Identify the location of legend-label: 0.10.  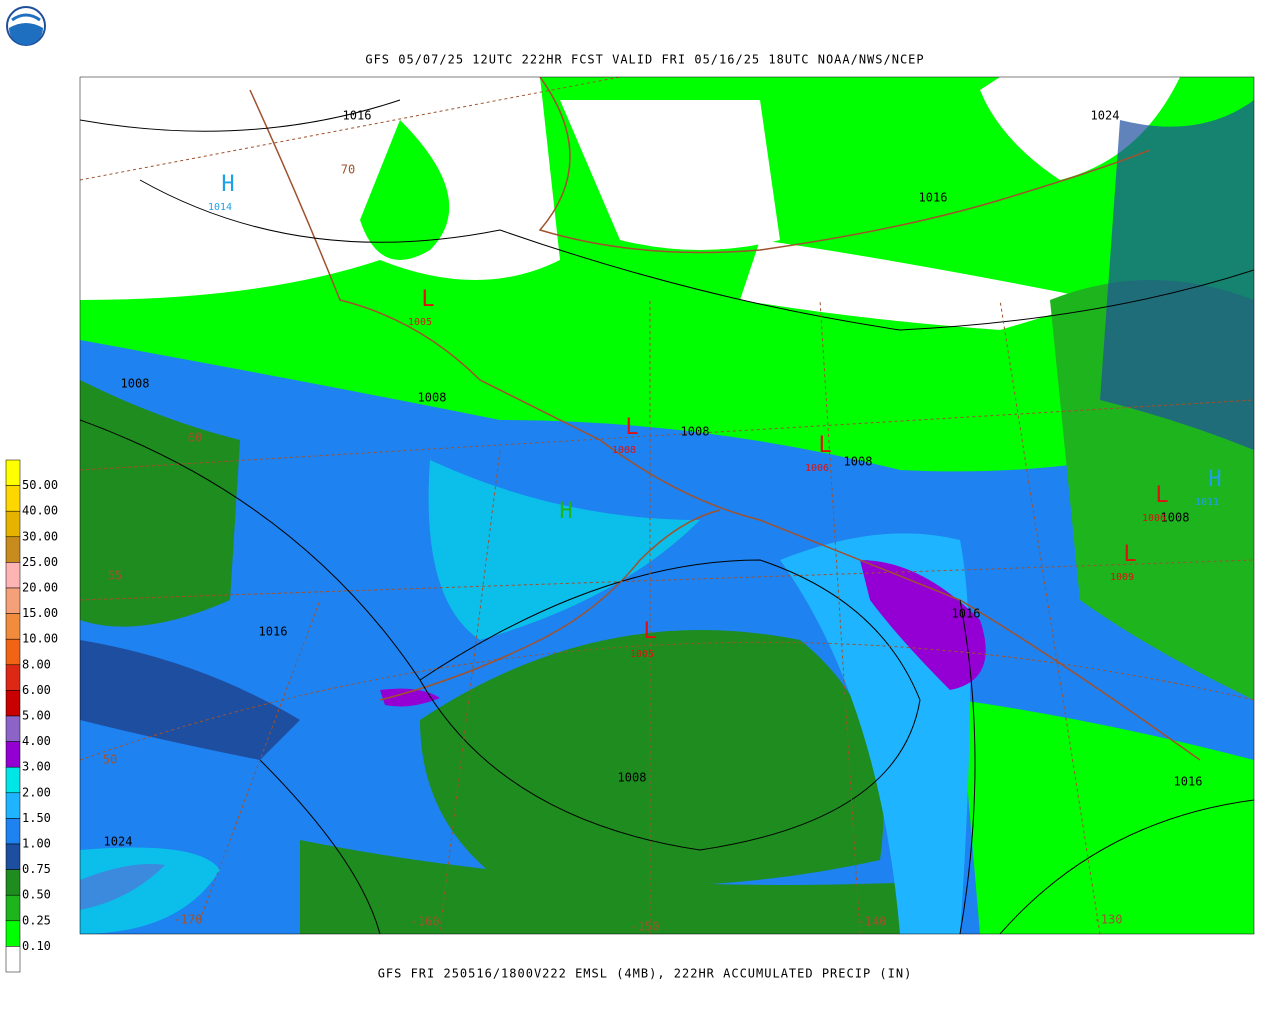
(36, 946).